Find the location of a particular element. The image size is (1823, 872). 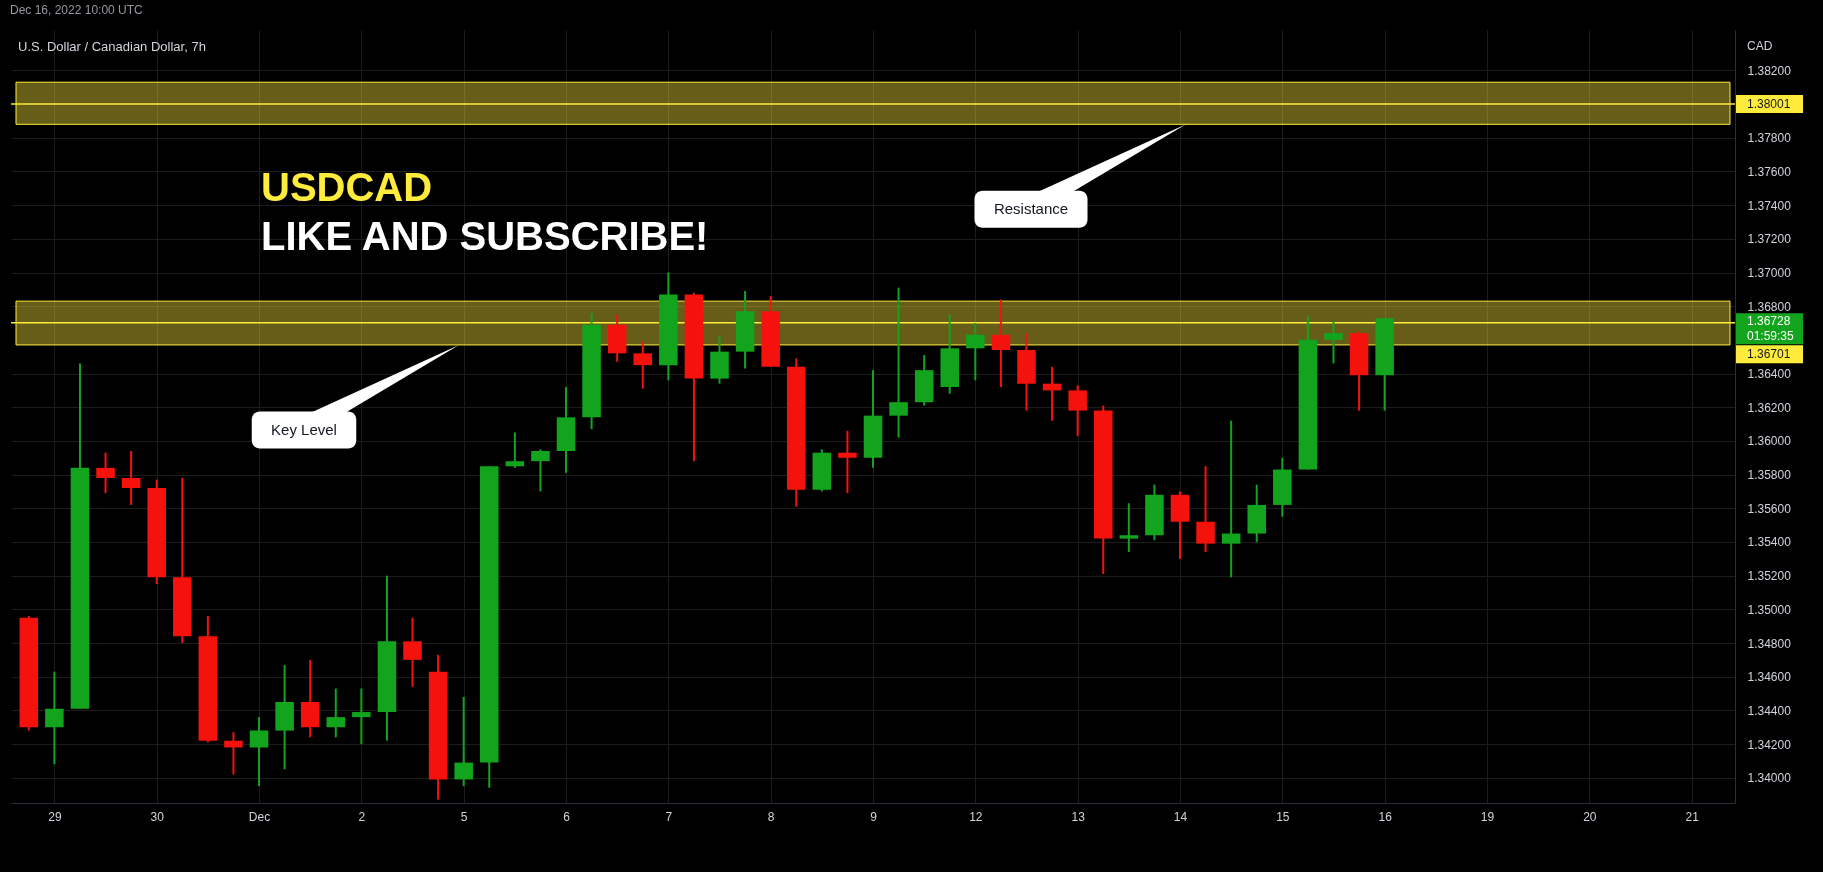

text: 01:59:35 is located at coordinates (1771, 336).